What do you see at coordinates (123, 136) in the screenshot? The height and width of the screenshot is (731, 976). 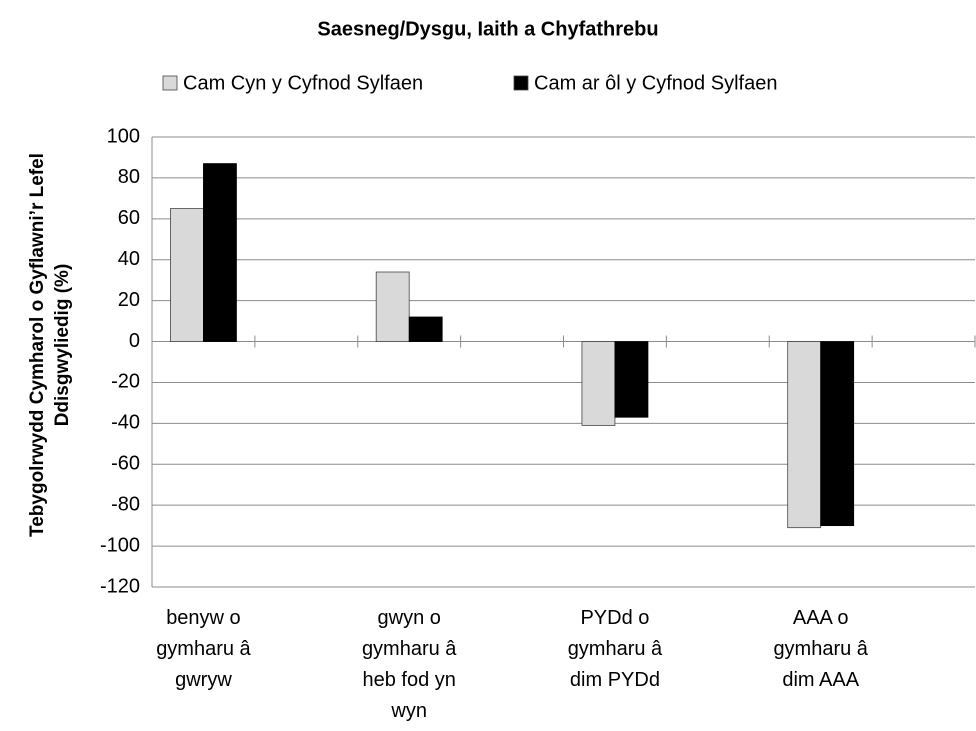 I see `y-tick-label: 100` at bounding box center [123, 136].